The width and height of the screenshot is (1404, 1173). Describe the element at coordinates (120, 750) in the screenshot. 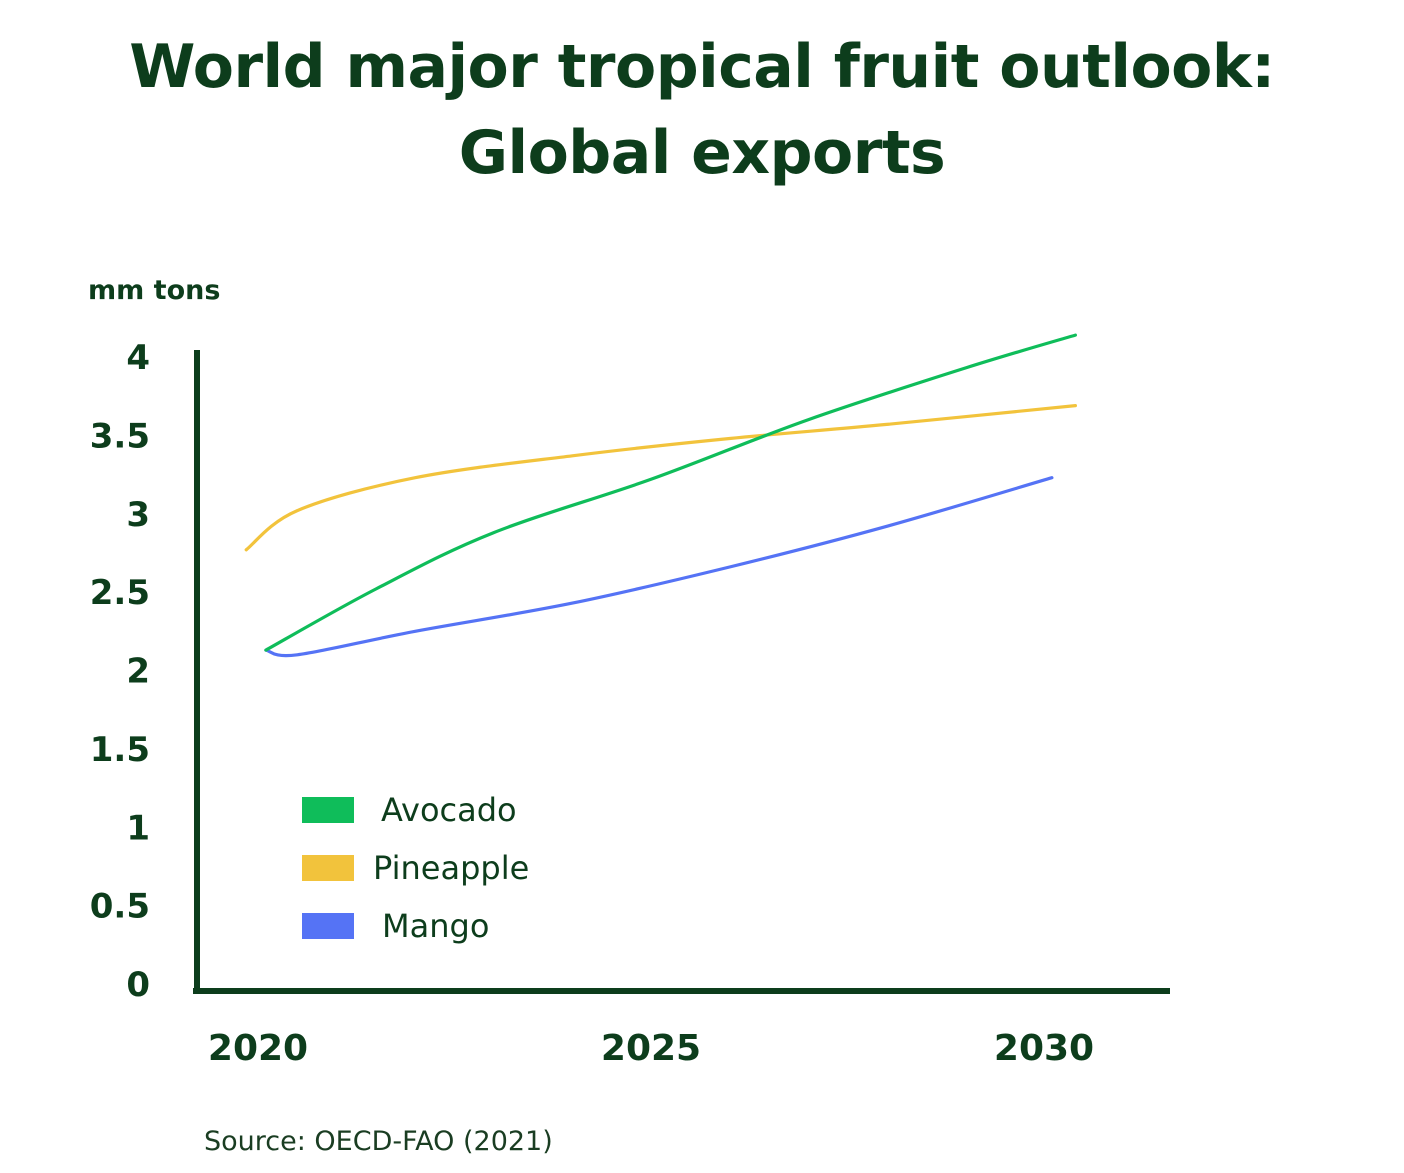

I see `y-tick-label: 1.5` at that location.